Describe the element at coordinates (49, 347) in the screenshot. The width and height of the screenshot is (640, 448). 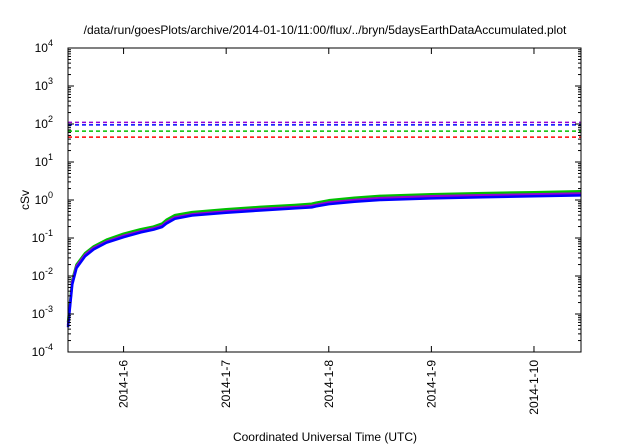
I see `y-tick-label-exp: -4` at that location.